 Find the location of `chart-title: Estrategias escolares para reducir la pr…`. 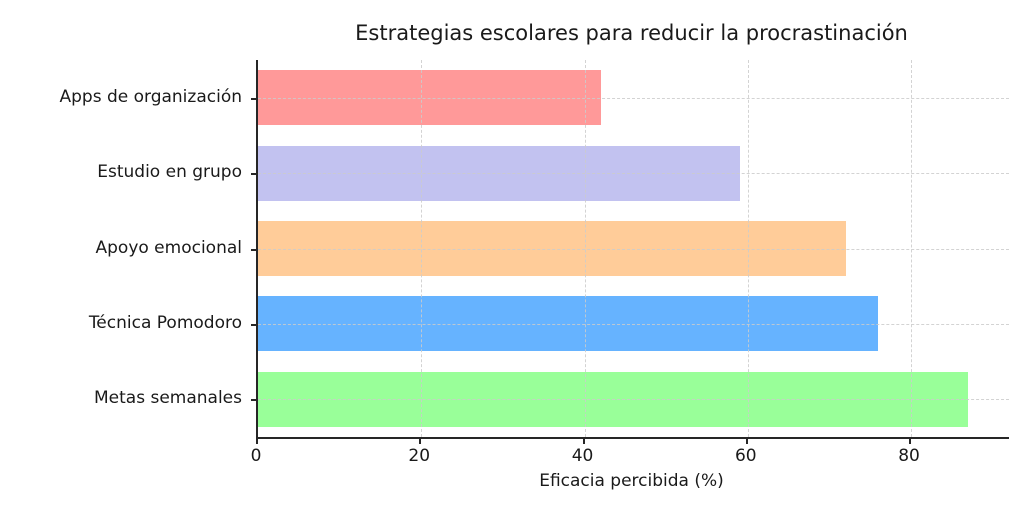

chart-title: Estrategias escolares para reducir la pr… is located at coordinates (631, 33).